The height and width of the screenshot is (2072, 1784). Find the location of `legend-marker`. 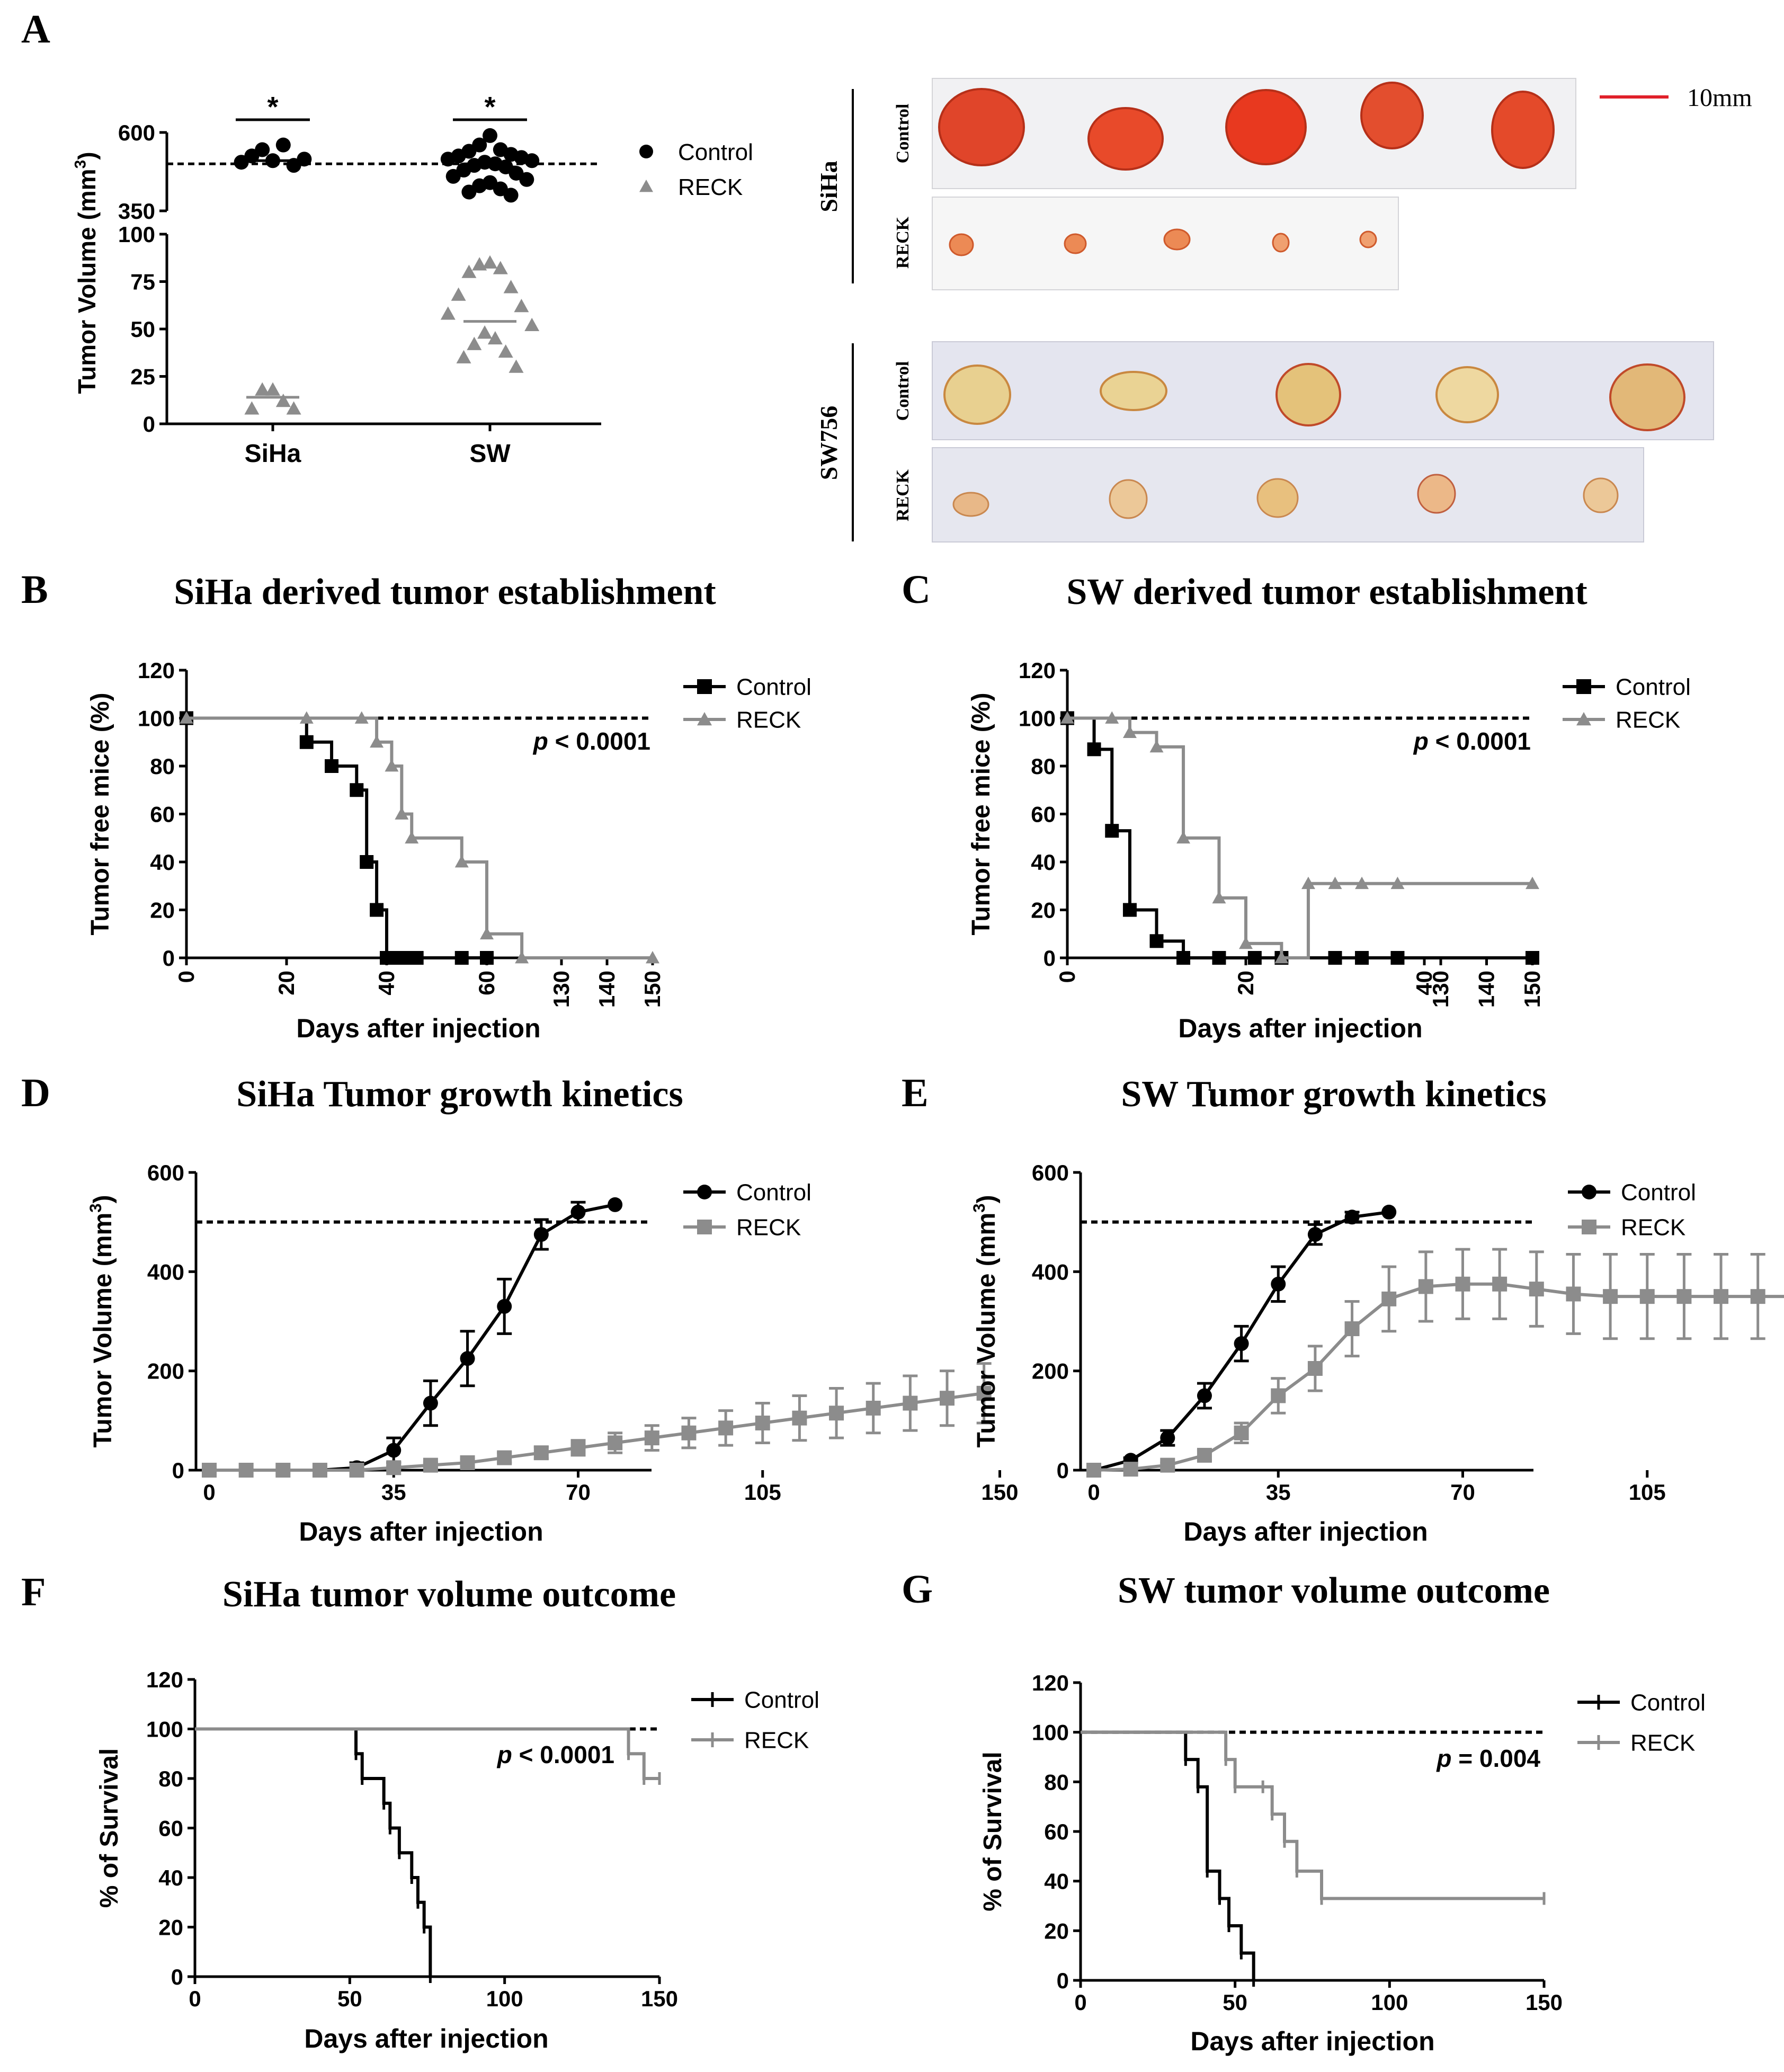

legend-marker is located at coordinates (704, 1192).